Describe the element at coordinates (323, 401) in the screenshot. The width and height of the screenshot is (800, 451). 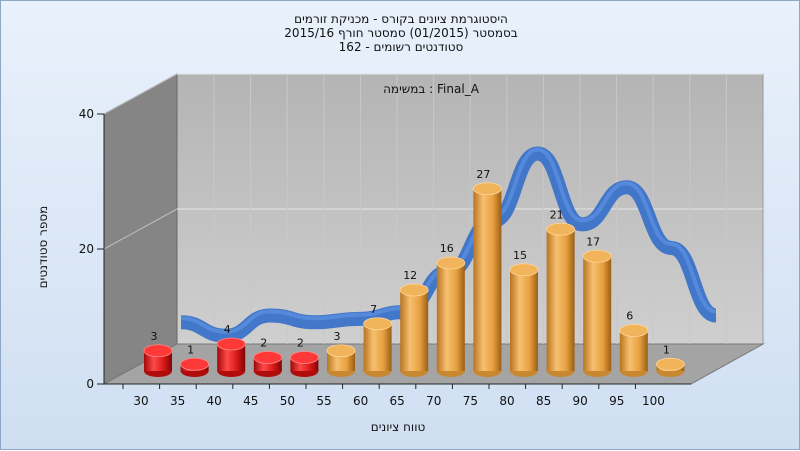
I see `x-tick-label: 55` at that location.